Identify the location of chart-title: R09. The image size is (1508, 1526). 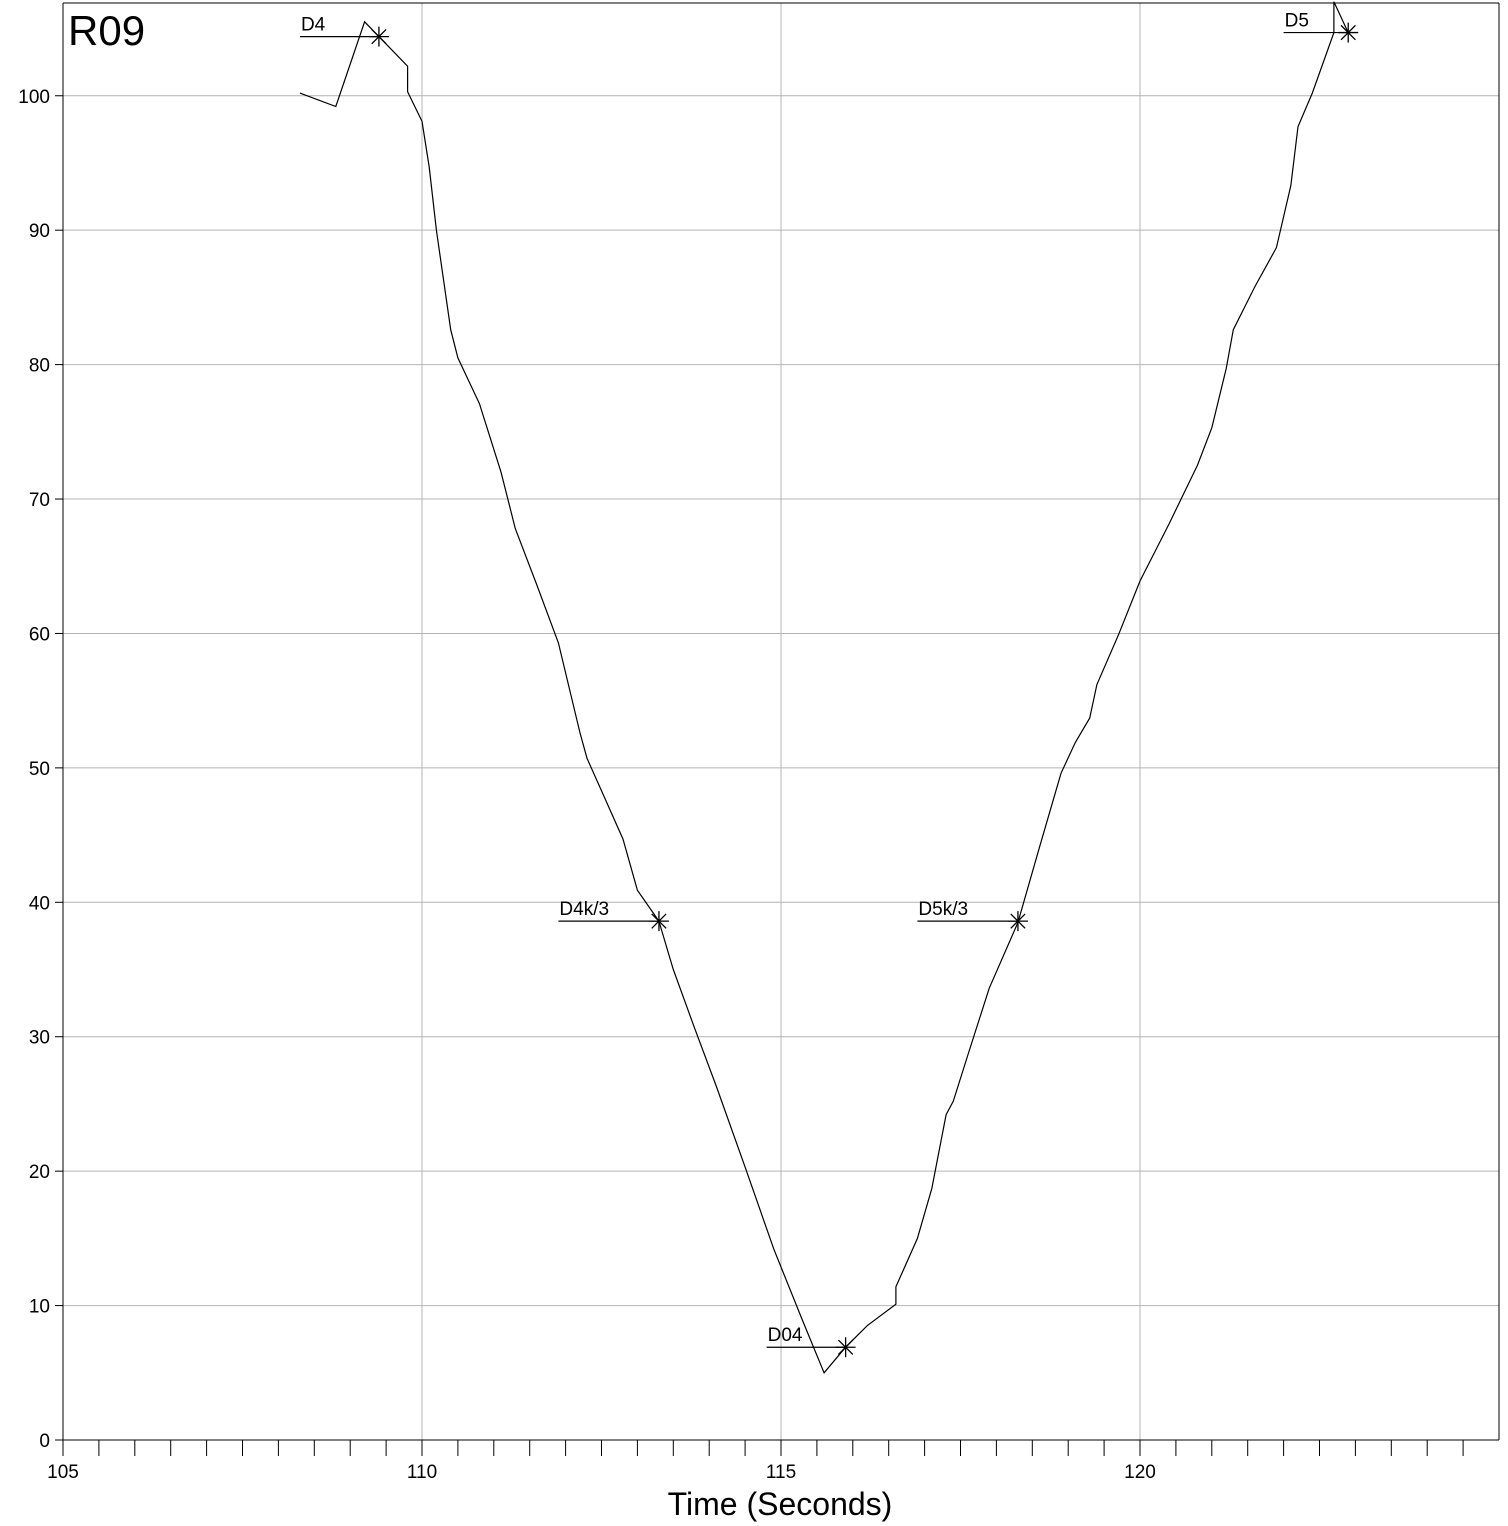
(106, 30).